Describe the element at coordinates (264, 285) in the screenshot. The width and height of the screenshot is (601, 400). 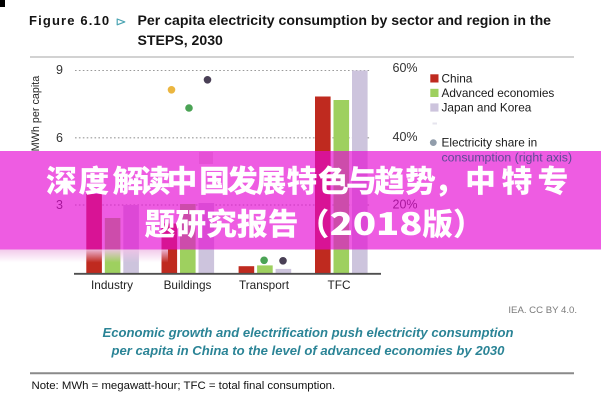
I see `svg-text: Transport` at that location.